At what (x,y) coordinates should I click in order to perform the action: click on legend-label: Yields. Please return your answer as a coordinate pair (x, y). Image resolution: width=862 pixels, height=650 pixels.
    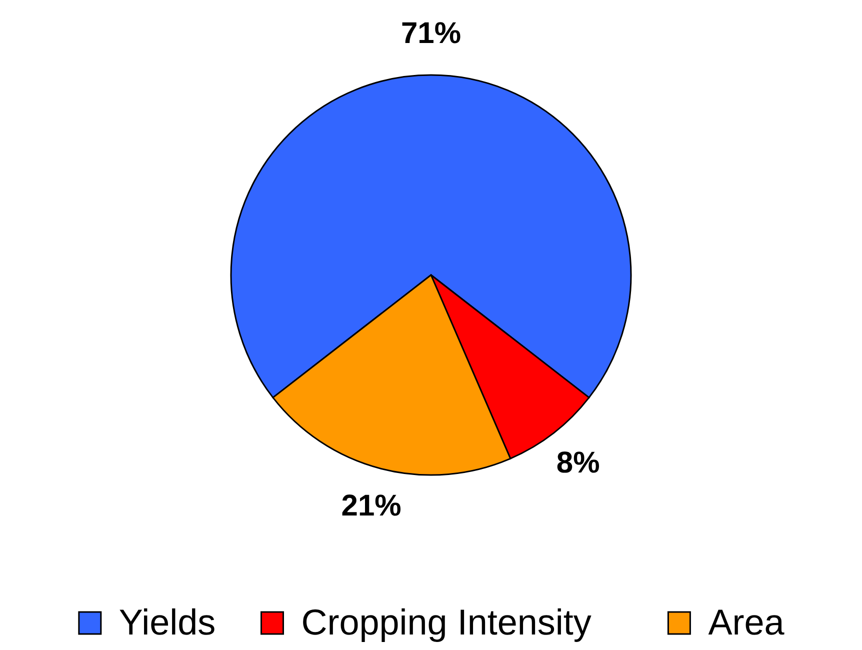
    Looking at the image, I should click on (167, 622).